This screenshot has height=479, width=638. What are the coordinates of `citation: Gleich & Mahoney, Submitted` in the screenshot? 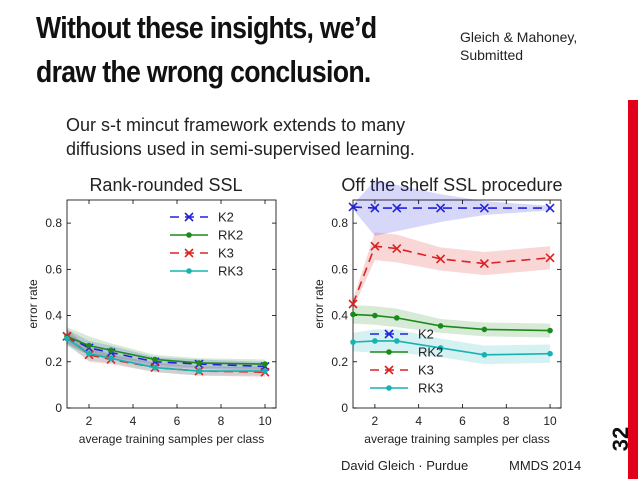 It's located at (518, 46).